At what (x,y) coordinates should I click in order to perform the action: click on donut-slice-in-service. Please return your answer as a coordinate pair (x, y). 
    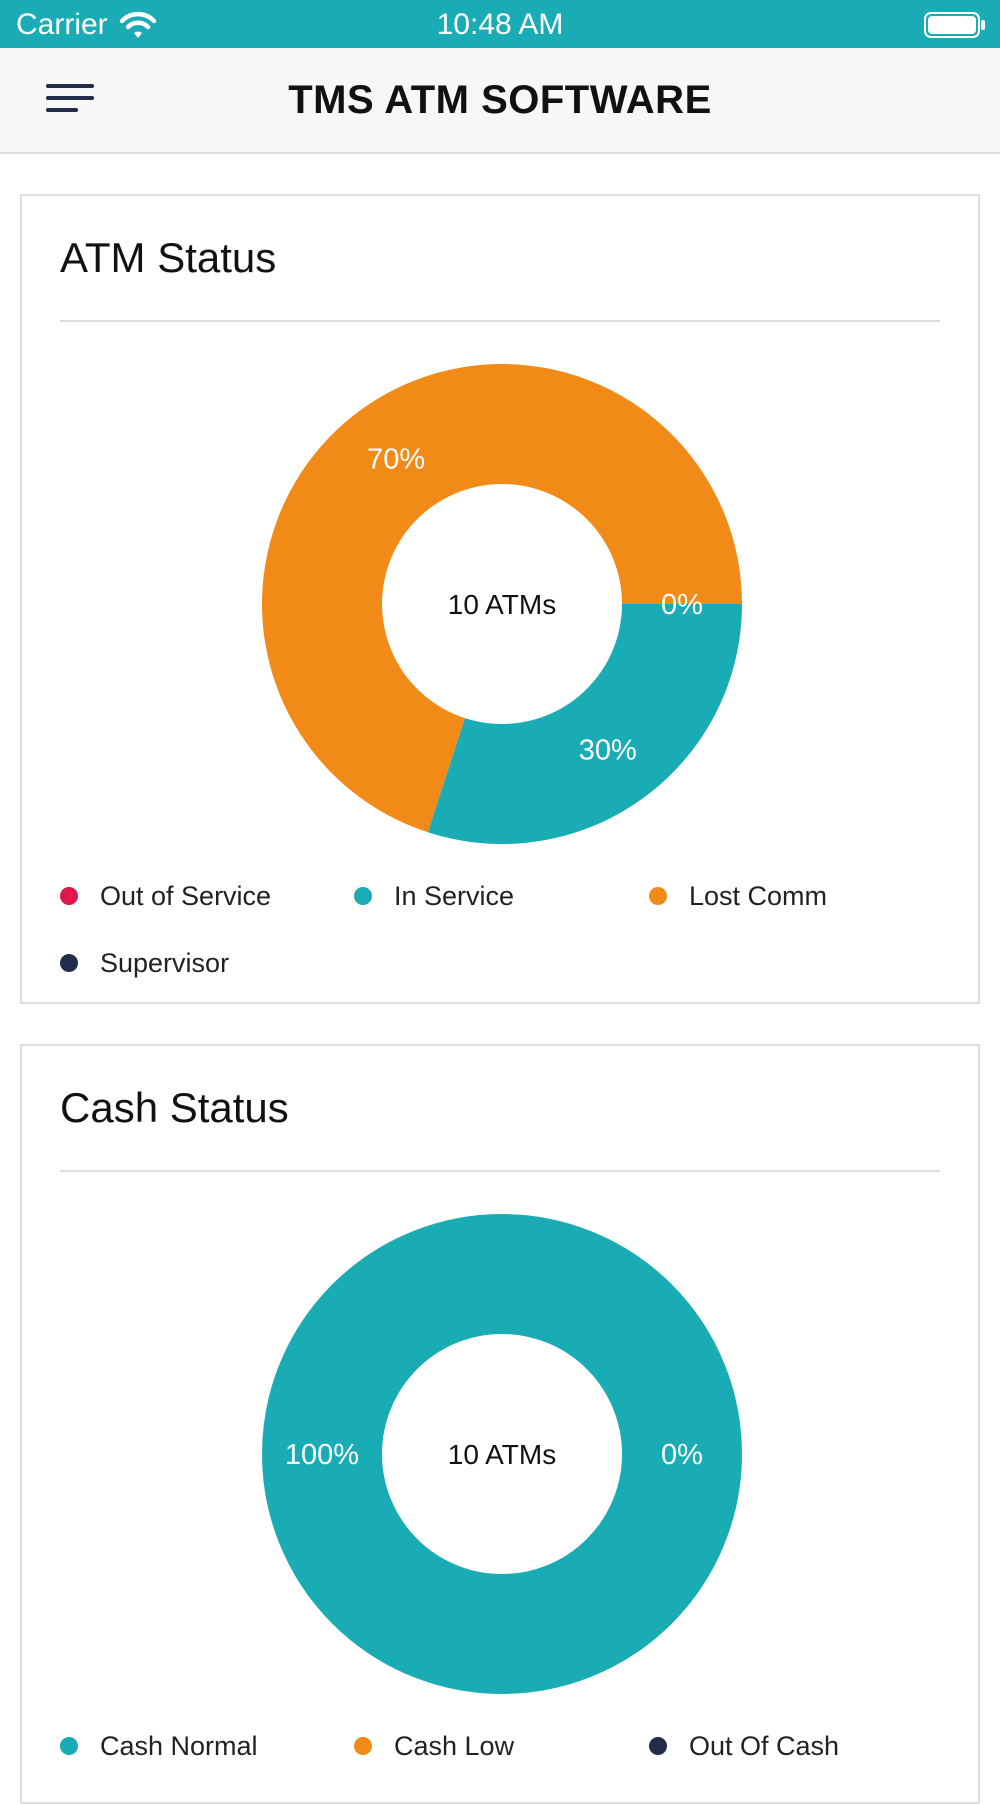
    Looking at the image, I should click on (584, 724).